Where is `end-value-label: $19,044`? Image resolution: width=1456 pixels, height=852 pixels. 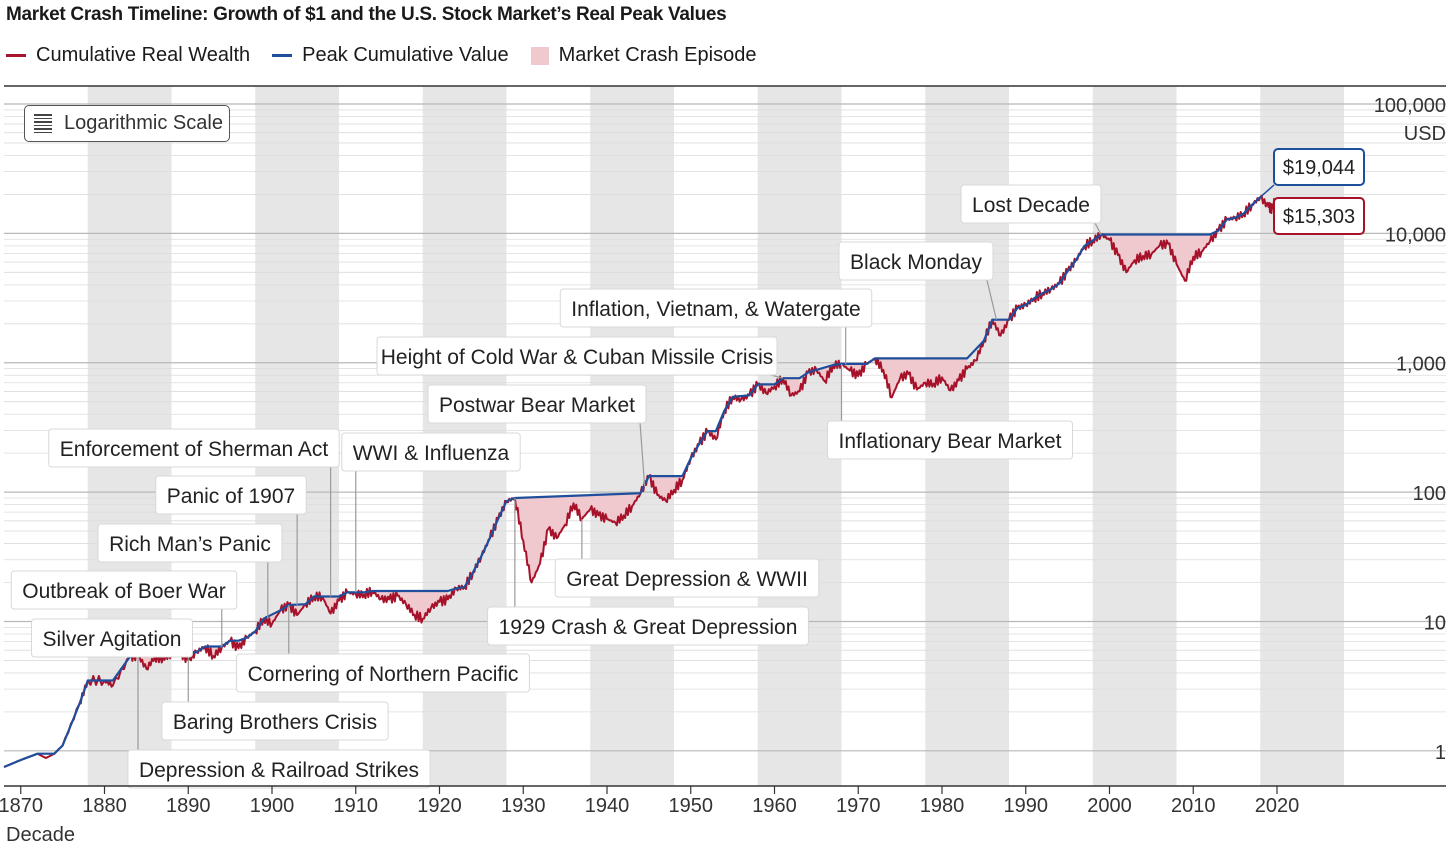
end-value-label: $19,044 is located at coordinates (1319, 168).